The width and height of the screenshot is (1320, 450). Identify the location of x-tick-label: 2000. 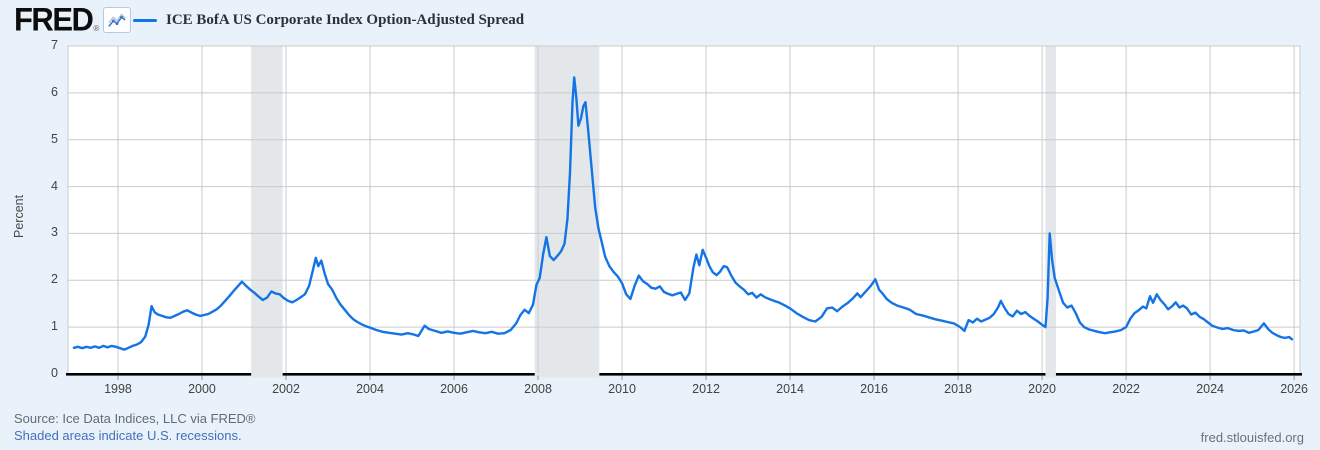
(202, 389).